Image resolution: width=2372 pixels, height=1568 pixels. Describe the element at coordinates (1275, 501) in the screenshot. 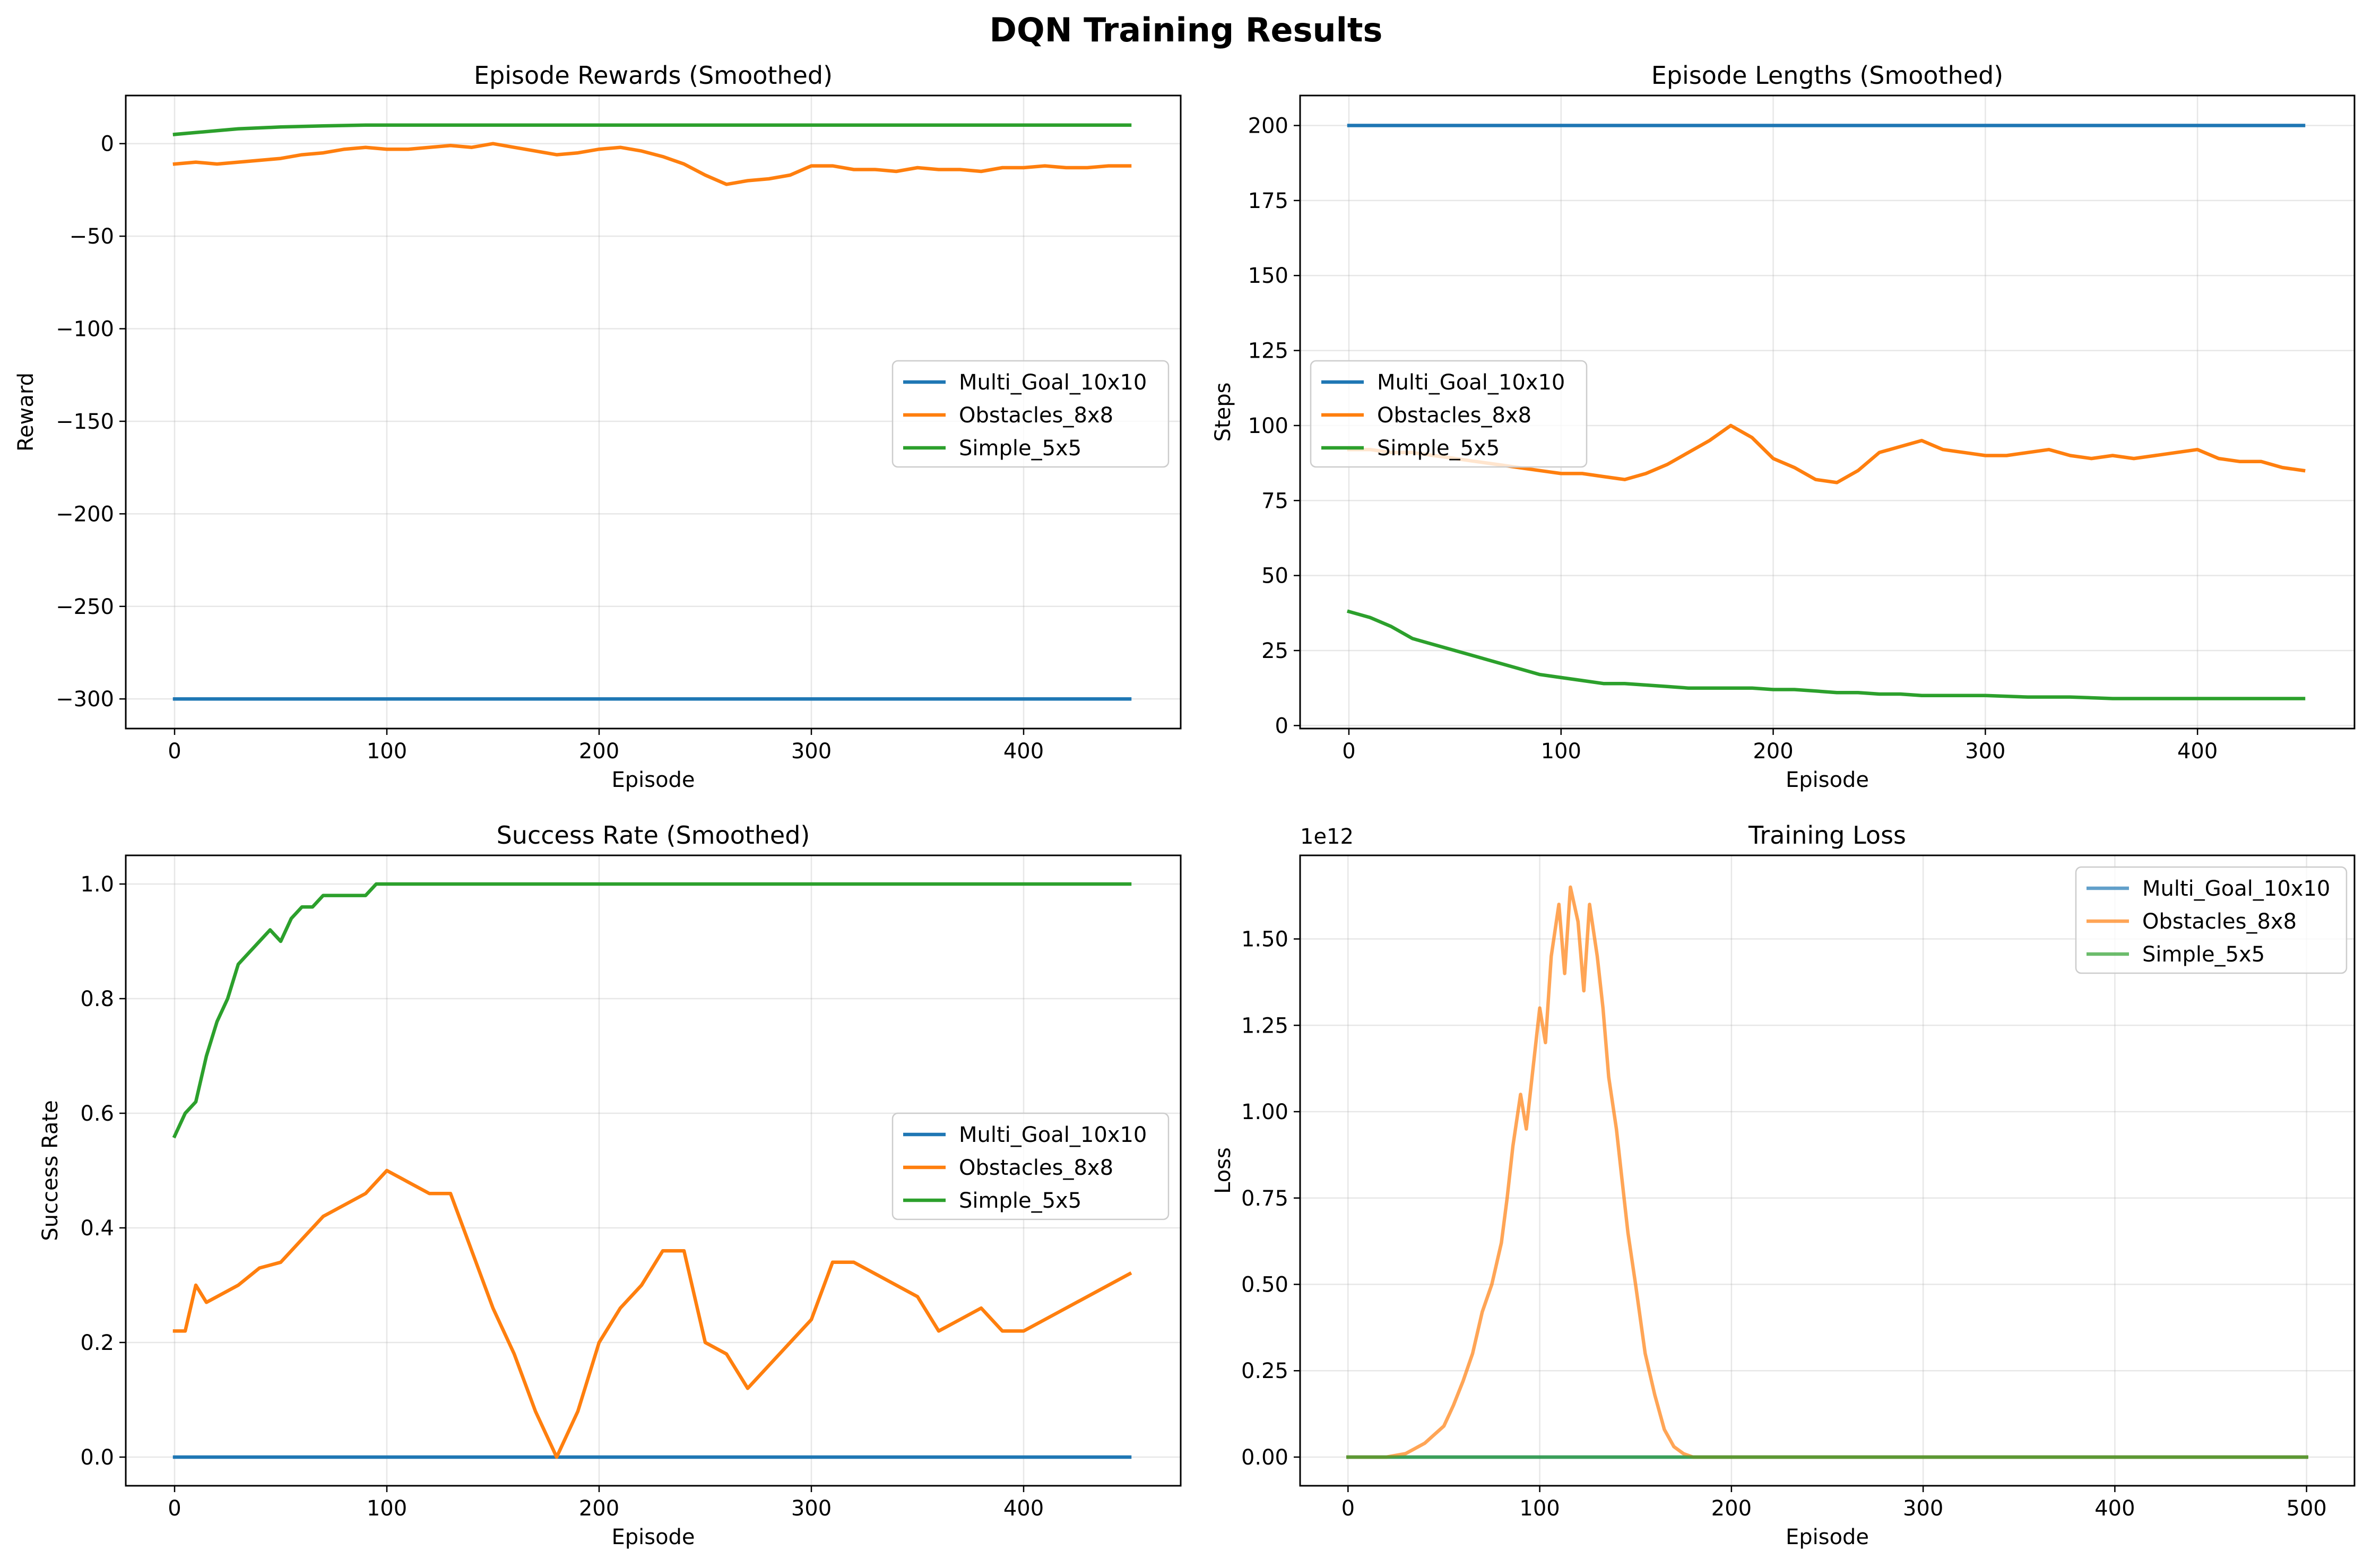

I see `y-tick-label: 75` at that location.